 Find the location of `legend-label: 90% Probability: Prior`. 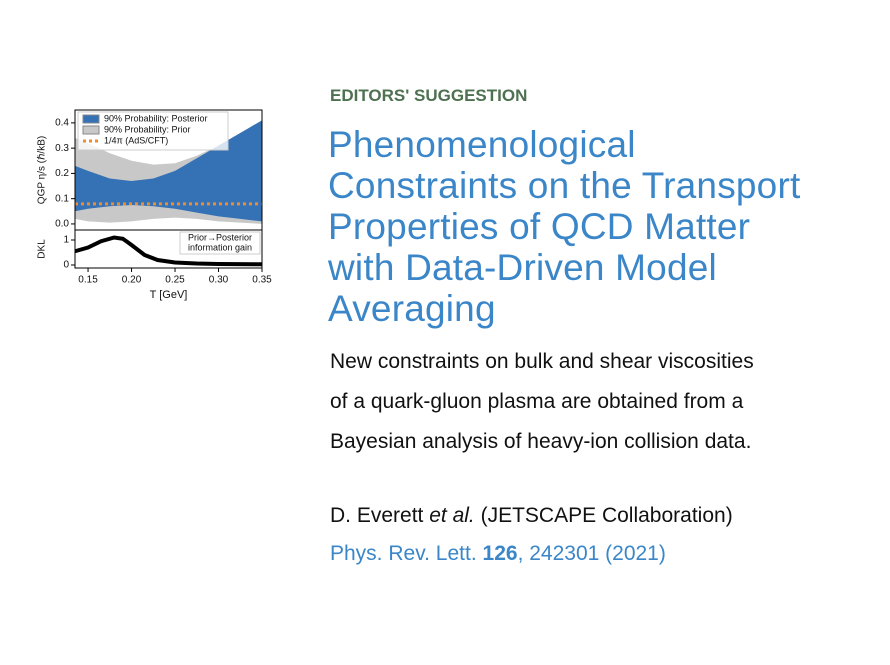

legend-label: 90% Probability: Prior is located at coordinates (147, 129).